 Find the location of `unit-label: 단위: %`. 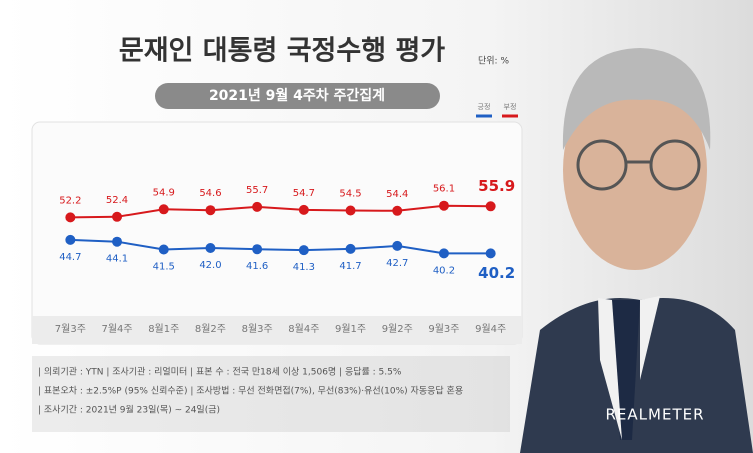

unit-label: 단위: % is located at coordinates (493, 61).